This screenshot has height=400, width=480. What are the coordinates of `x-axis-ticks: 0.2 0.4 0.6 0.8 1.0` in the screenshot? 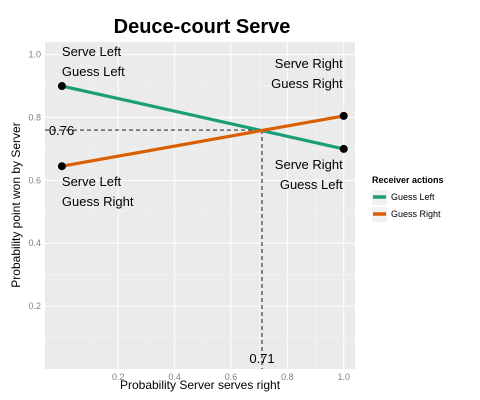 It's located at (231, 377).